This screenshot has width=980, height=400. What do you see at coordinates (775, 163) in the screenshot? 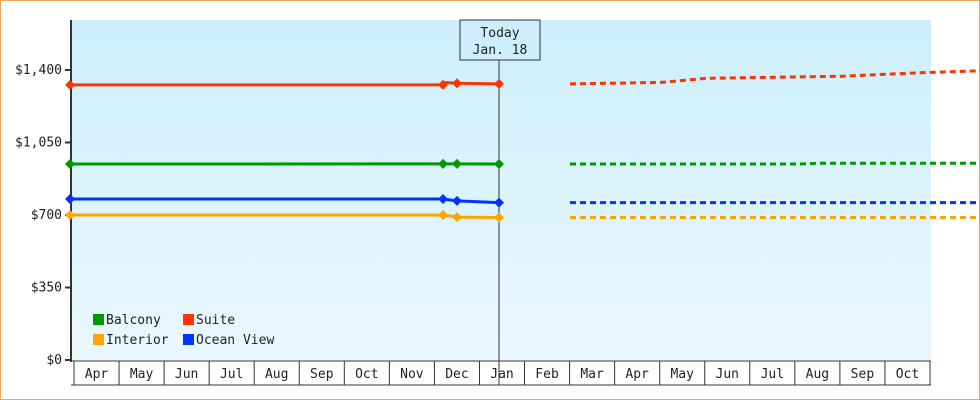
I see `series-forecast-balcony` at bounding box center [775, 163].